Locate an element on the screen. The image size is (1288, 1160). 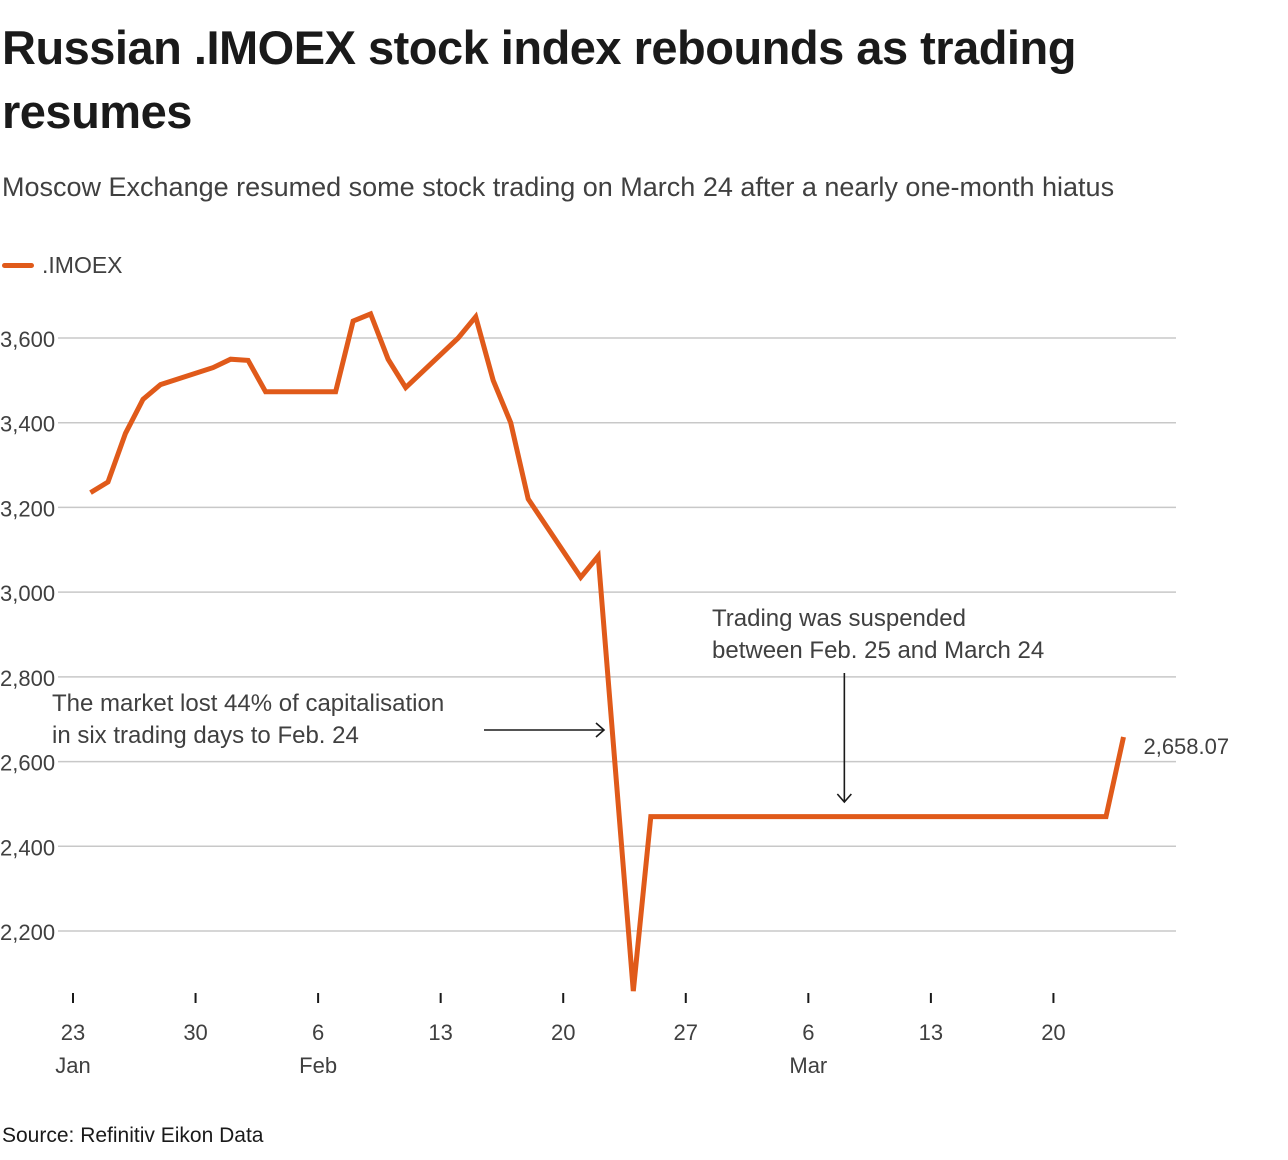
legend: .IMOEX is located at coordinates (62, 265).